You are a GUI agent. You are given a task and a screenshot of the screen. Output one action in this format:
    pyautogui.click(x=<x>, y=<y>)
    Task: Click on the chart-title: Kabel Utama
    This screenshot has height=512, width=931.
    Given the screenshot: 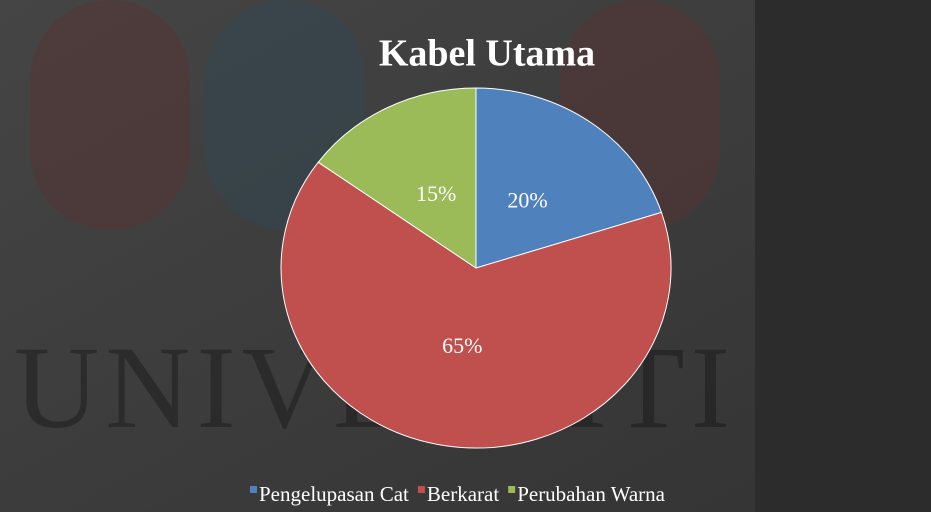 What is the action you would take?
    pyautogui.click(x=487, y=54)
    